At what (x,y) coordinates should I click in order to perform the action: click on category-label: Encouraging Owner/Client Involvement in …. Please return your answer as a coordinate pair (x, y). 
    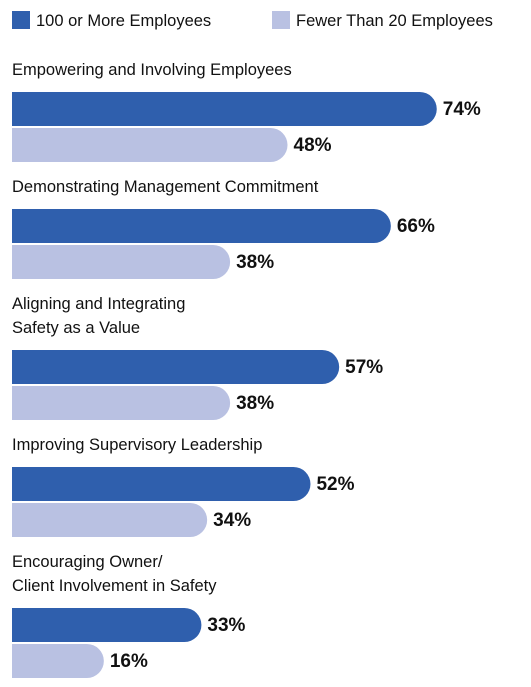
    Looking at the image, I should click on (114, 574).